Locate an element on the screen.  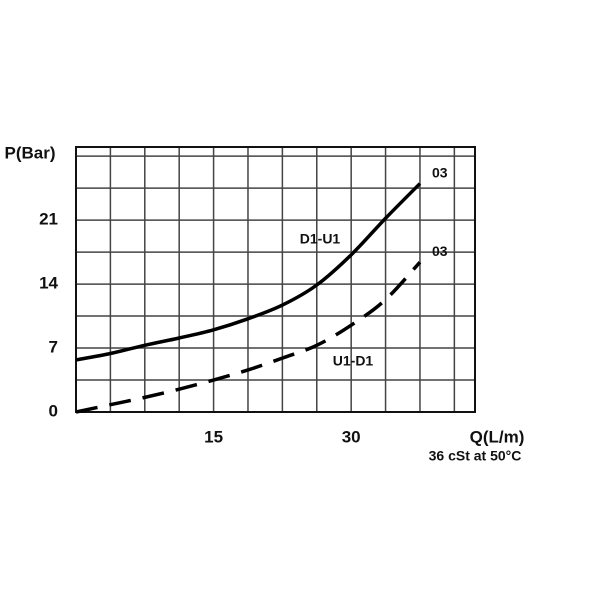
curve is located at coordinates (248, 337).